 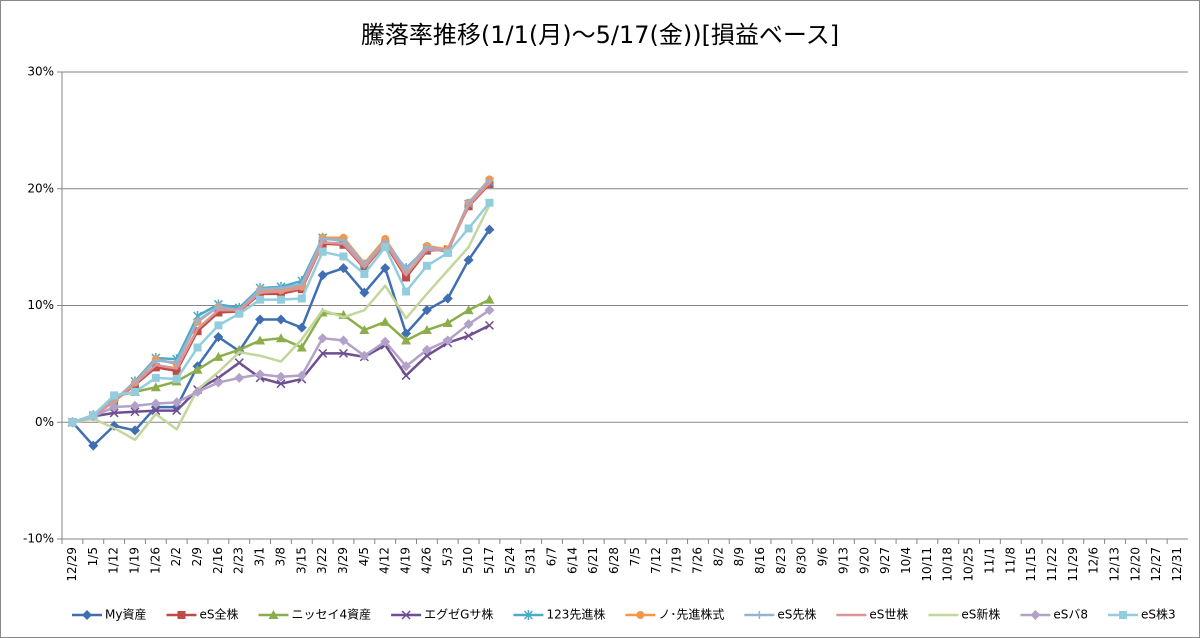 I want to click on legend-item: eS全株, so click(x=202, y=614).